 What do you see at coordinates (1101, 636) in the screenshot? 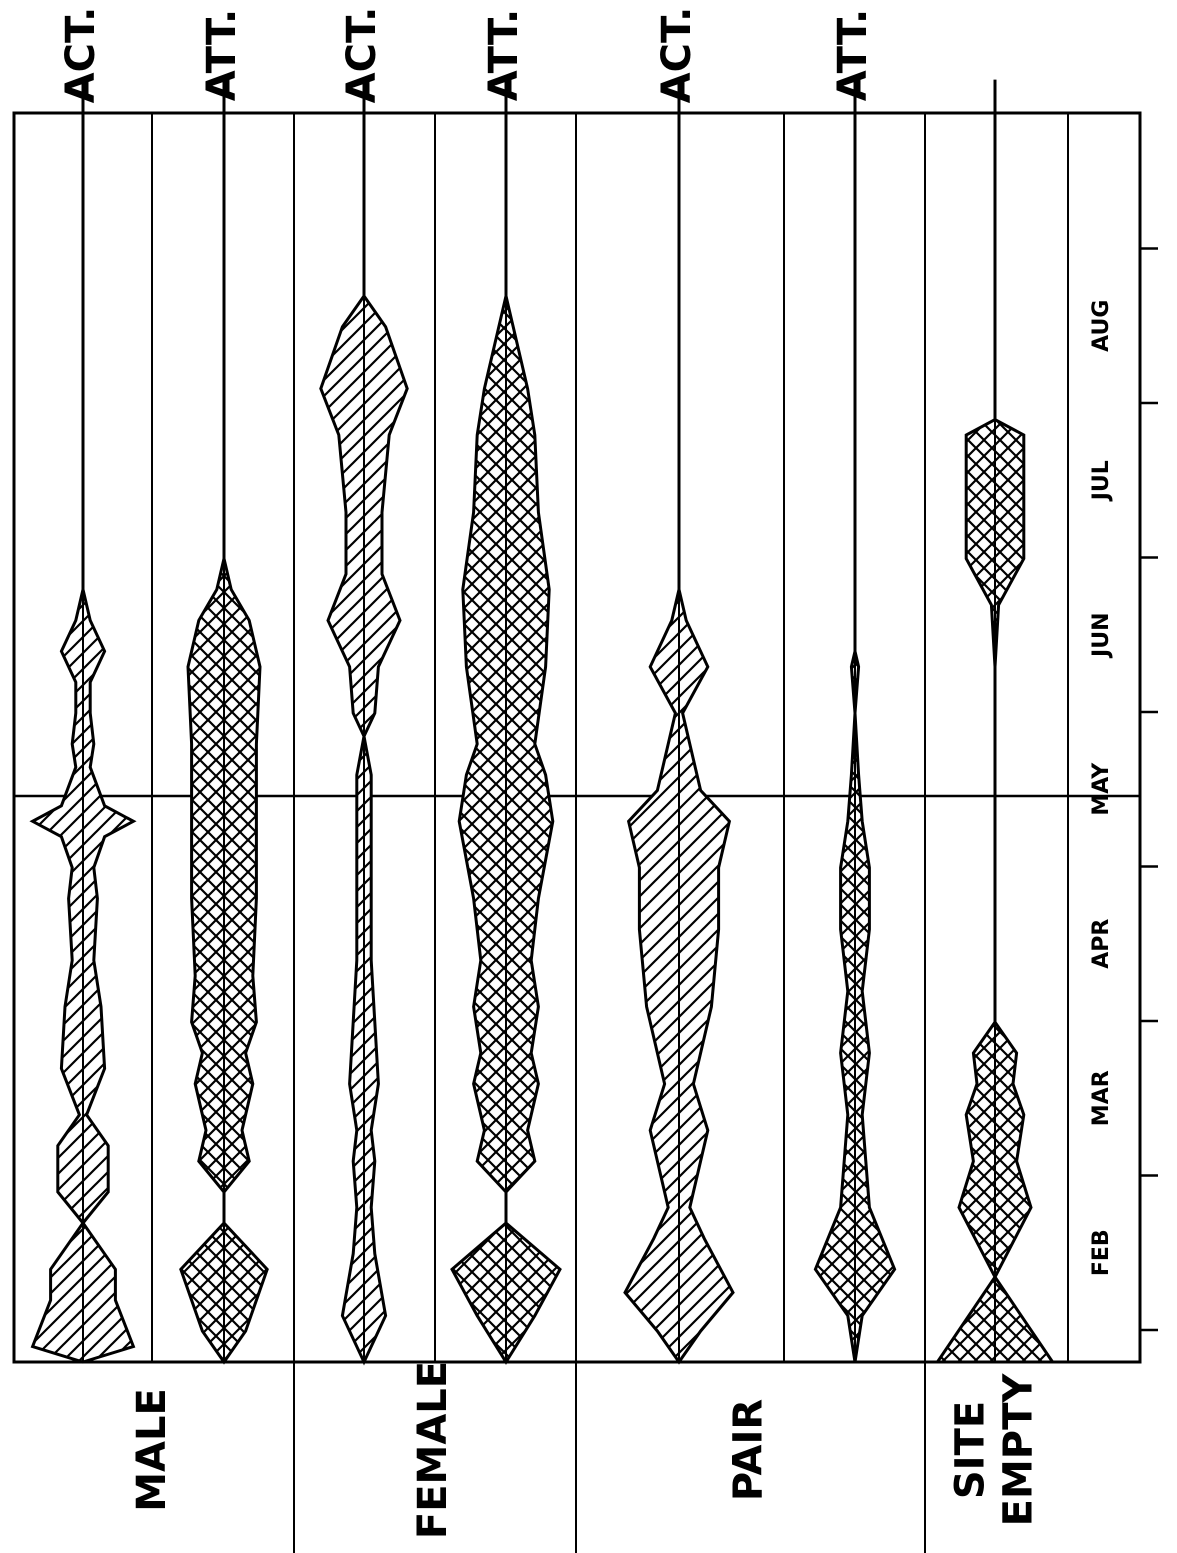
I see `tick-label-jun: JUN` at bounding box center [1101, 636].